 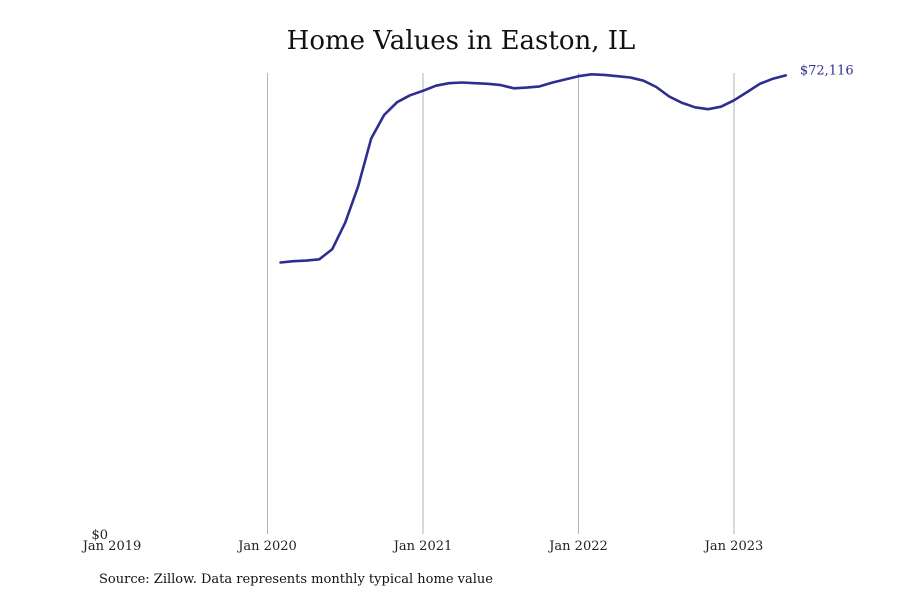 What do you see at coordinates (461, 41) in the screenshot?
I see `chart-title: Home Values in Easton, IL` at bounding box center [461, 41].